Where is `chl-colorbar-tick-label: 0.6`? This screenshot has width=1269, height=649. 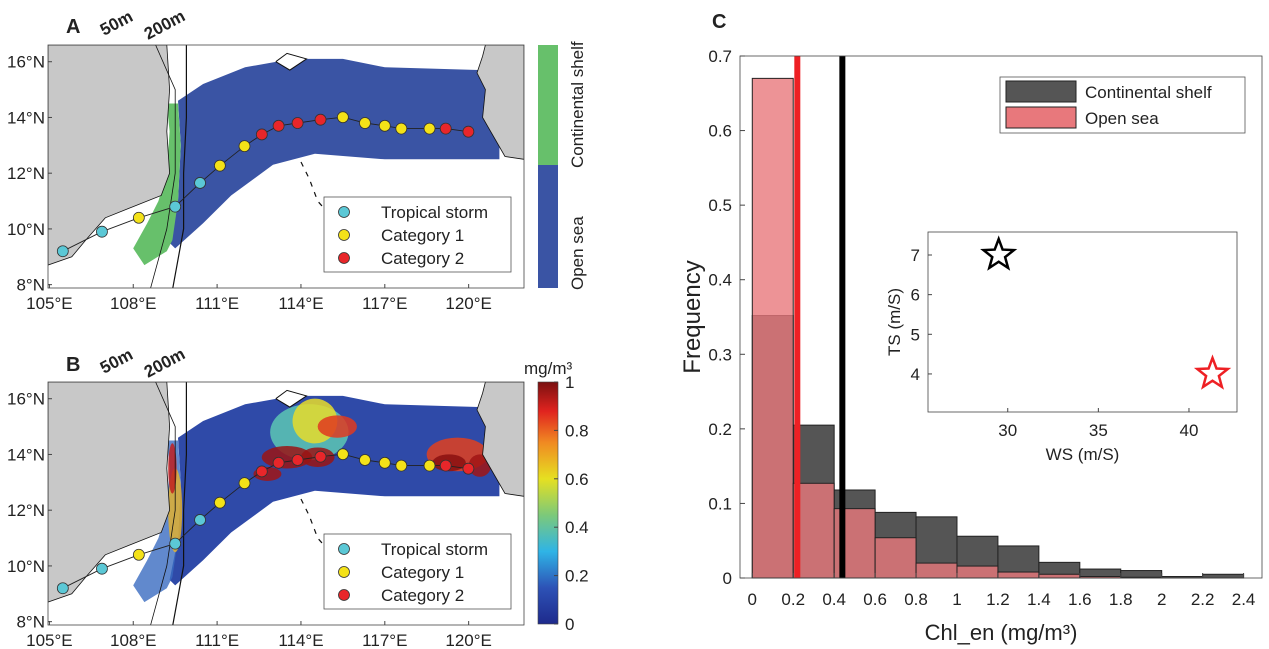 chl-colorbar-tick-label: 0.6 is located at coordinates (577, 479).